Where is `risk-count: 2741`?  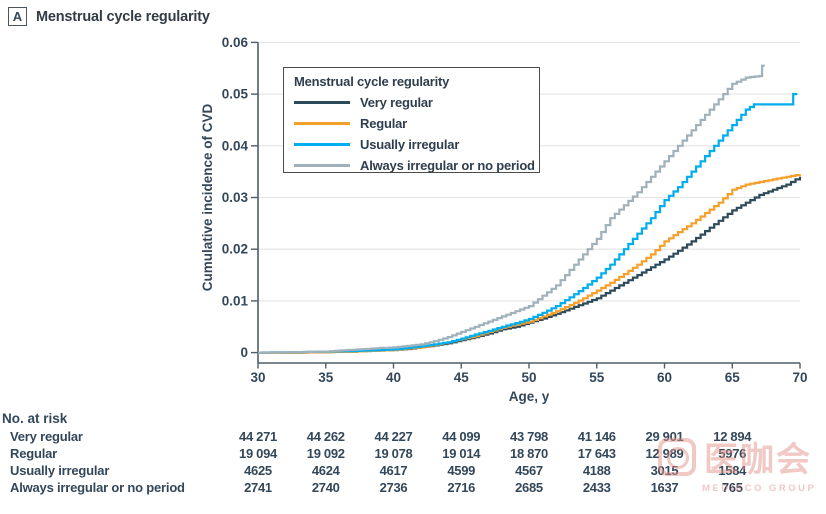 risk-count: 2741 is located at coordinates (258, 487).